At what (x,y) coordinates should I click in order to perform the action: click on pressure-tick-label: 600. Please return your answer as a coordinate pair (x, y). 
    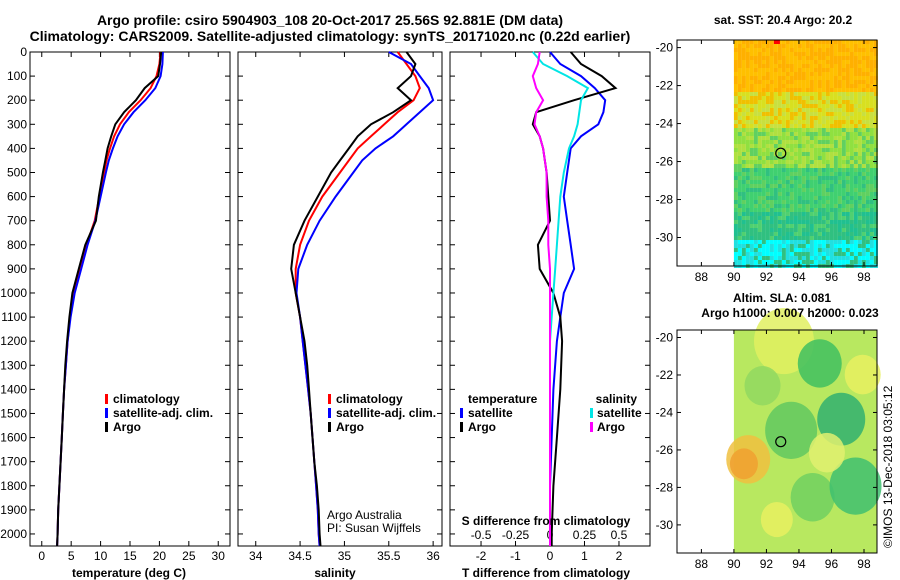
    Looking at the image, I should click on (17, 197).